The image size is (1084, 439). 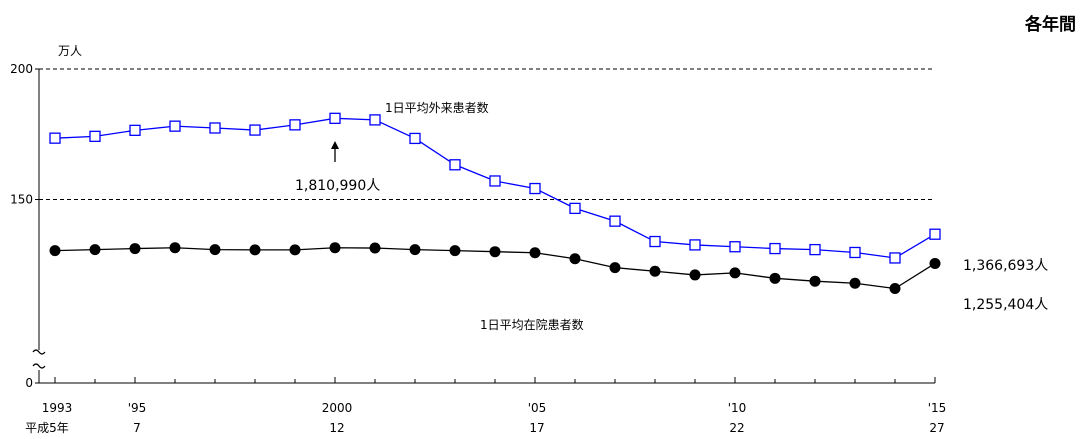 What do you see at coordinates (736, 428) in the screenshot?
I see `x-tick-label-era: 22` at bounding box center [736, 428].